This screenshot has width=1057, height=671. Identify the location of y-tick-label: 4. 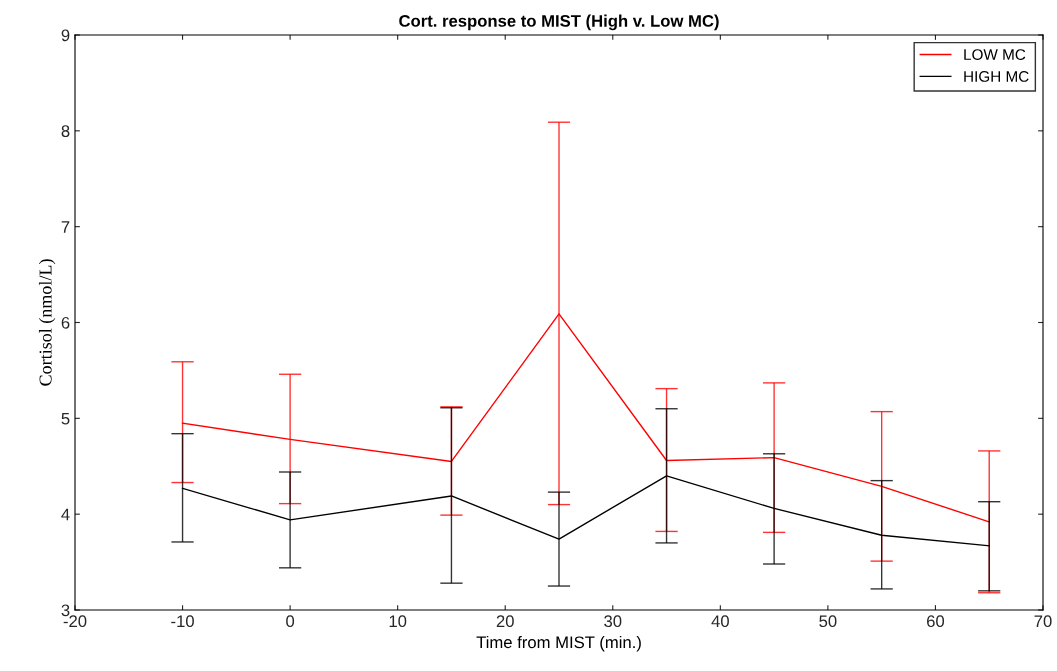
(65, 514).